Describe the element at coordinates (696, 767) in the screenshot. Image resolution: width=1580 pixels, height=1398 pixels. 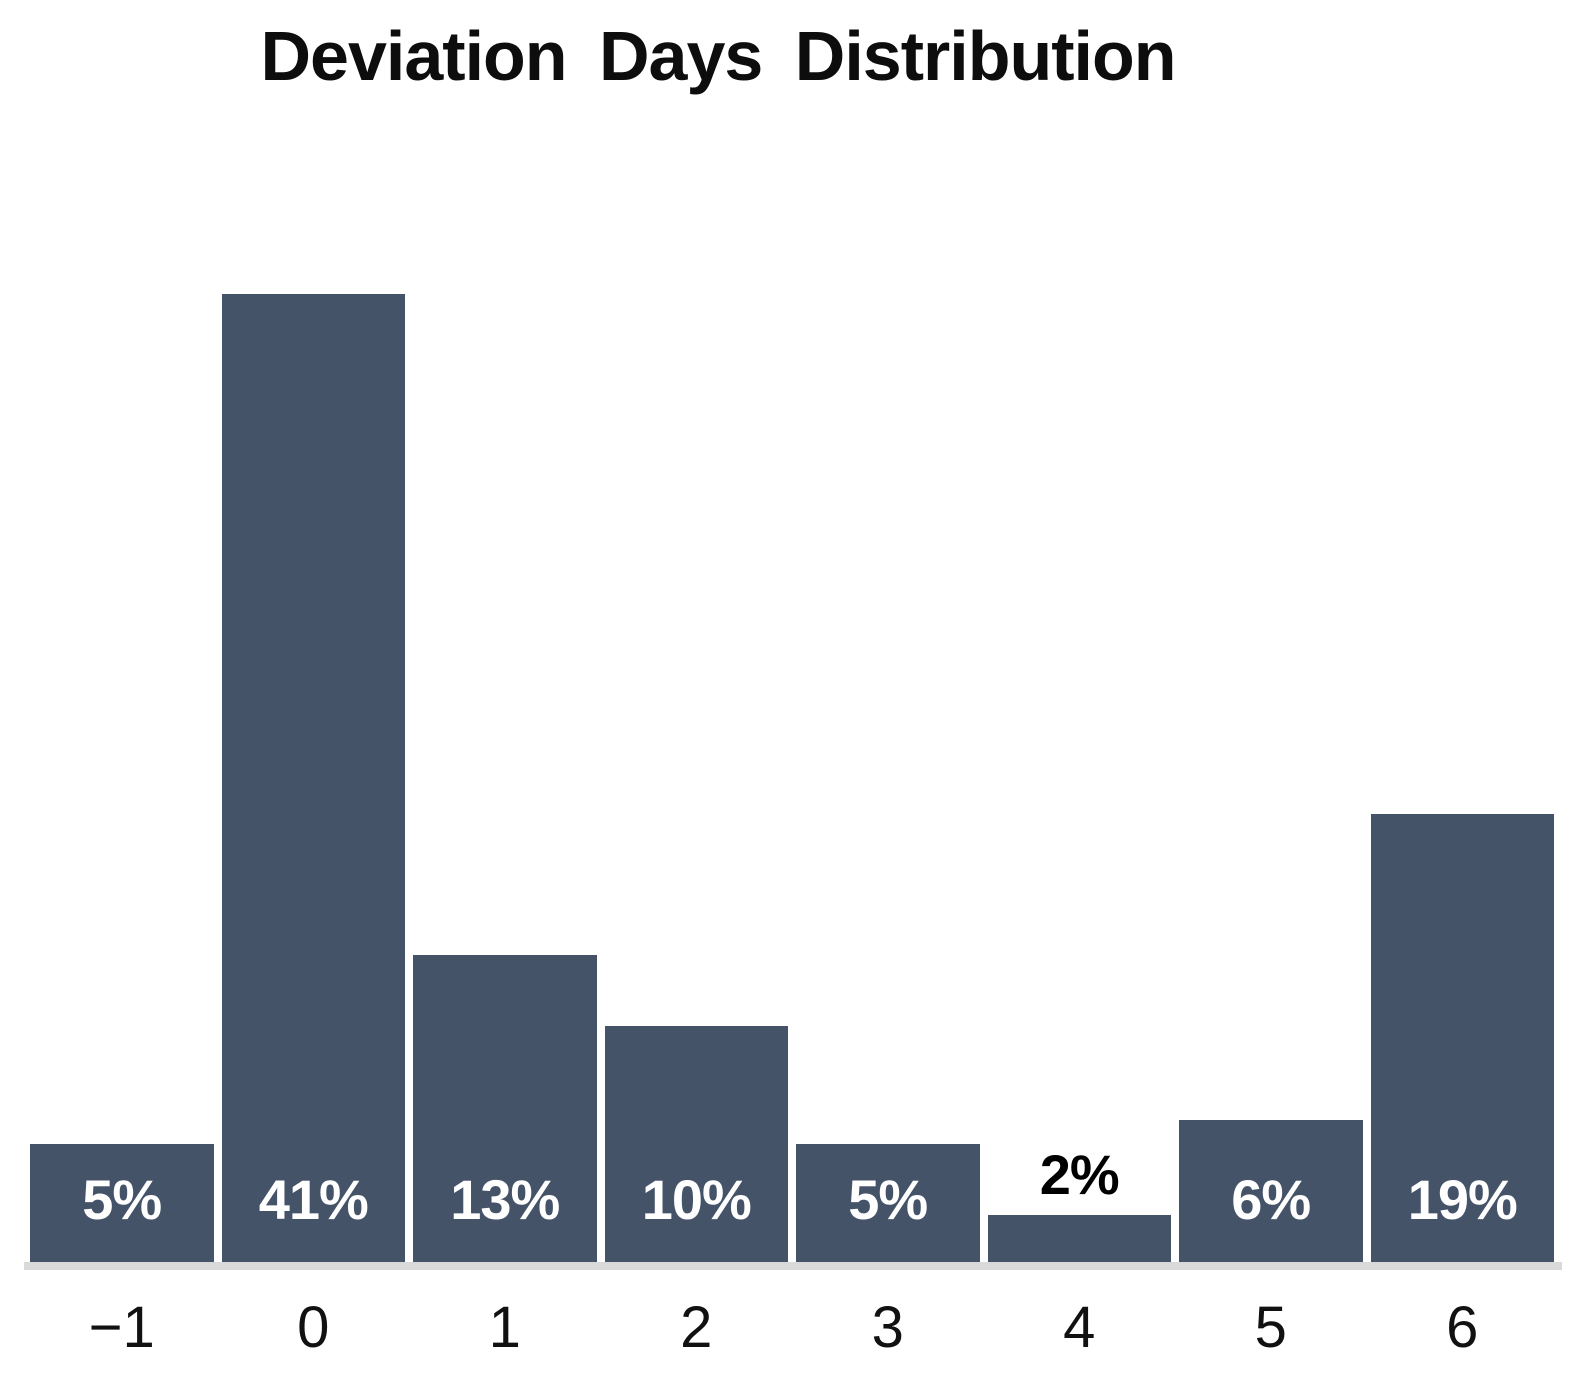
I see `bar-slot: 10%` at that location.